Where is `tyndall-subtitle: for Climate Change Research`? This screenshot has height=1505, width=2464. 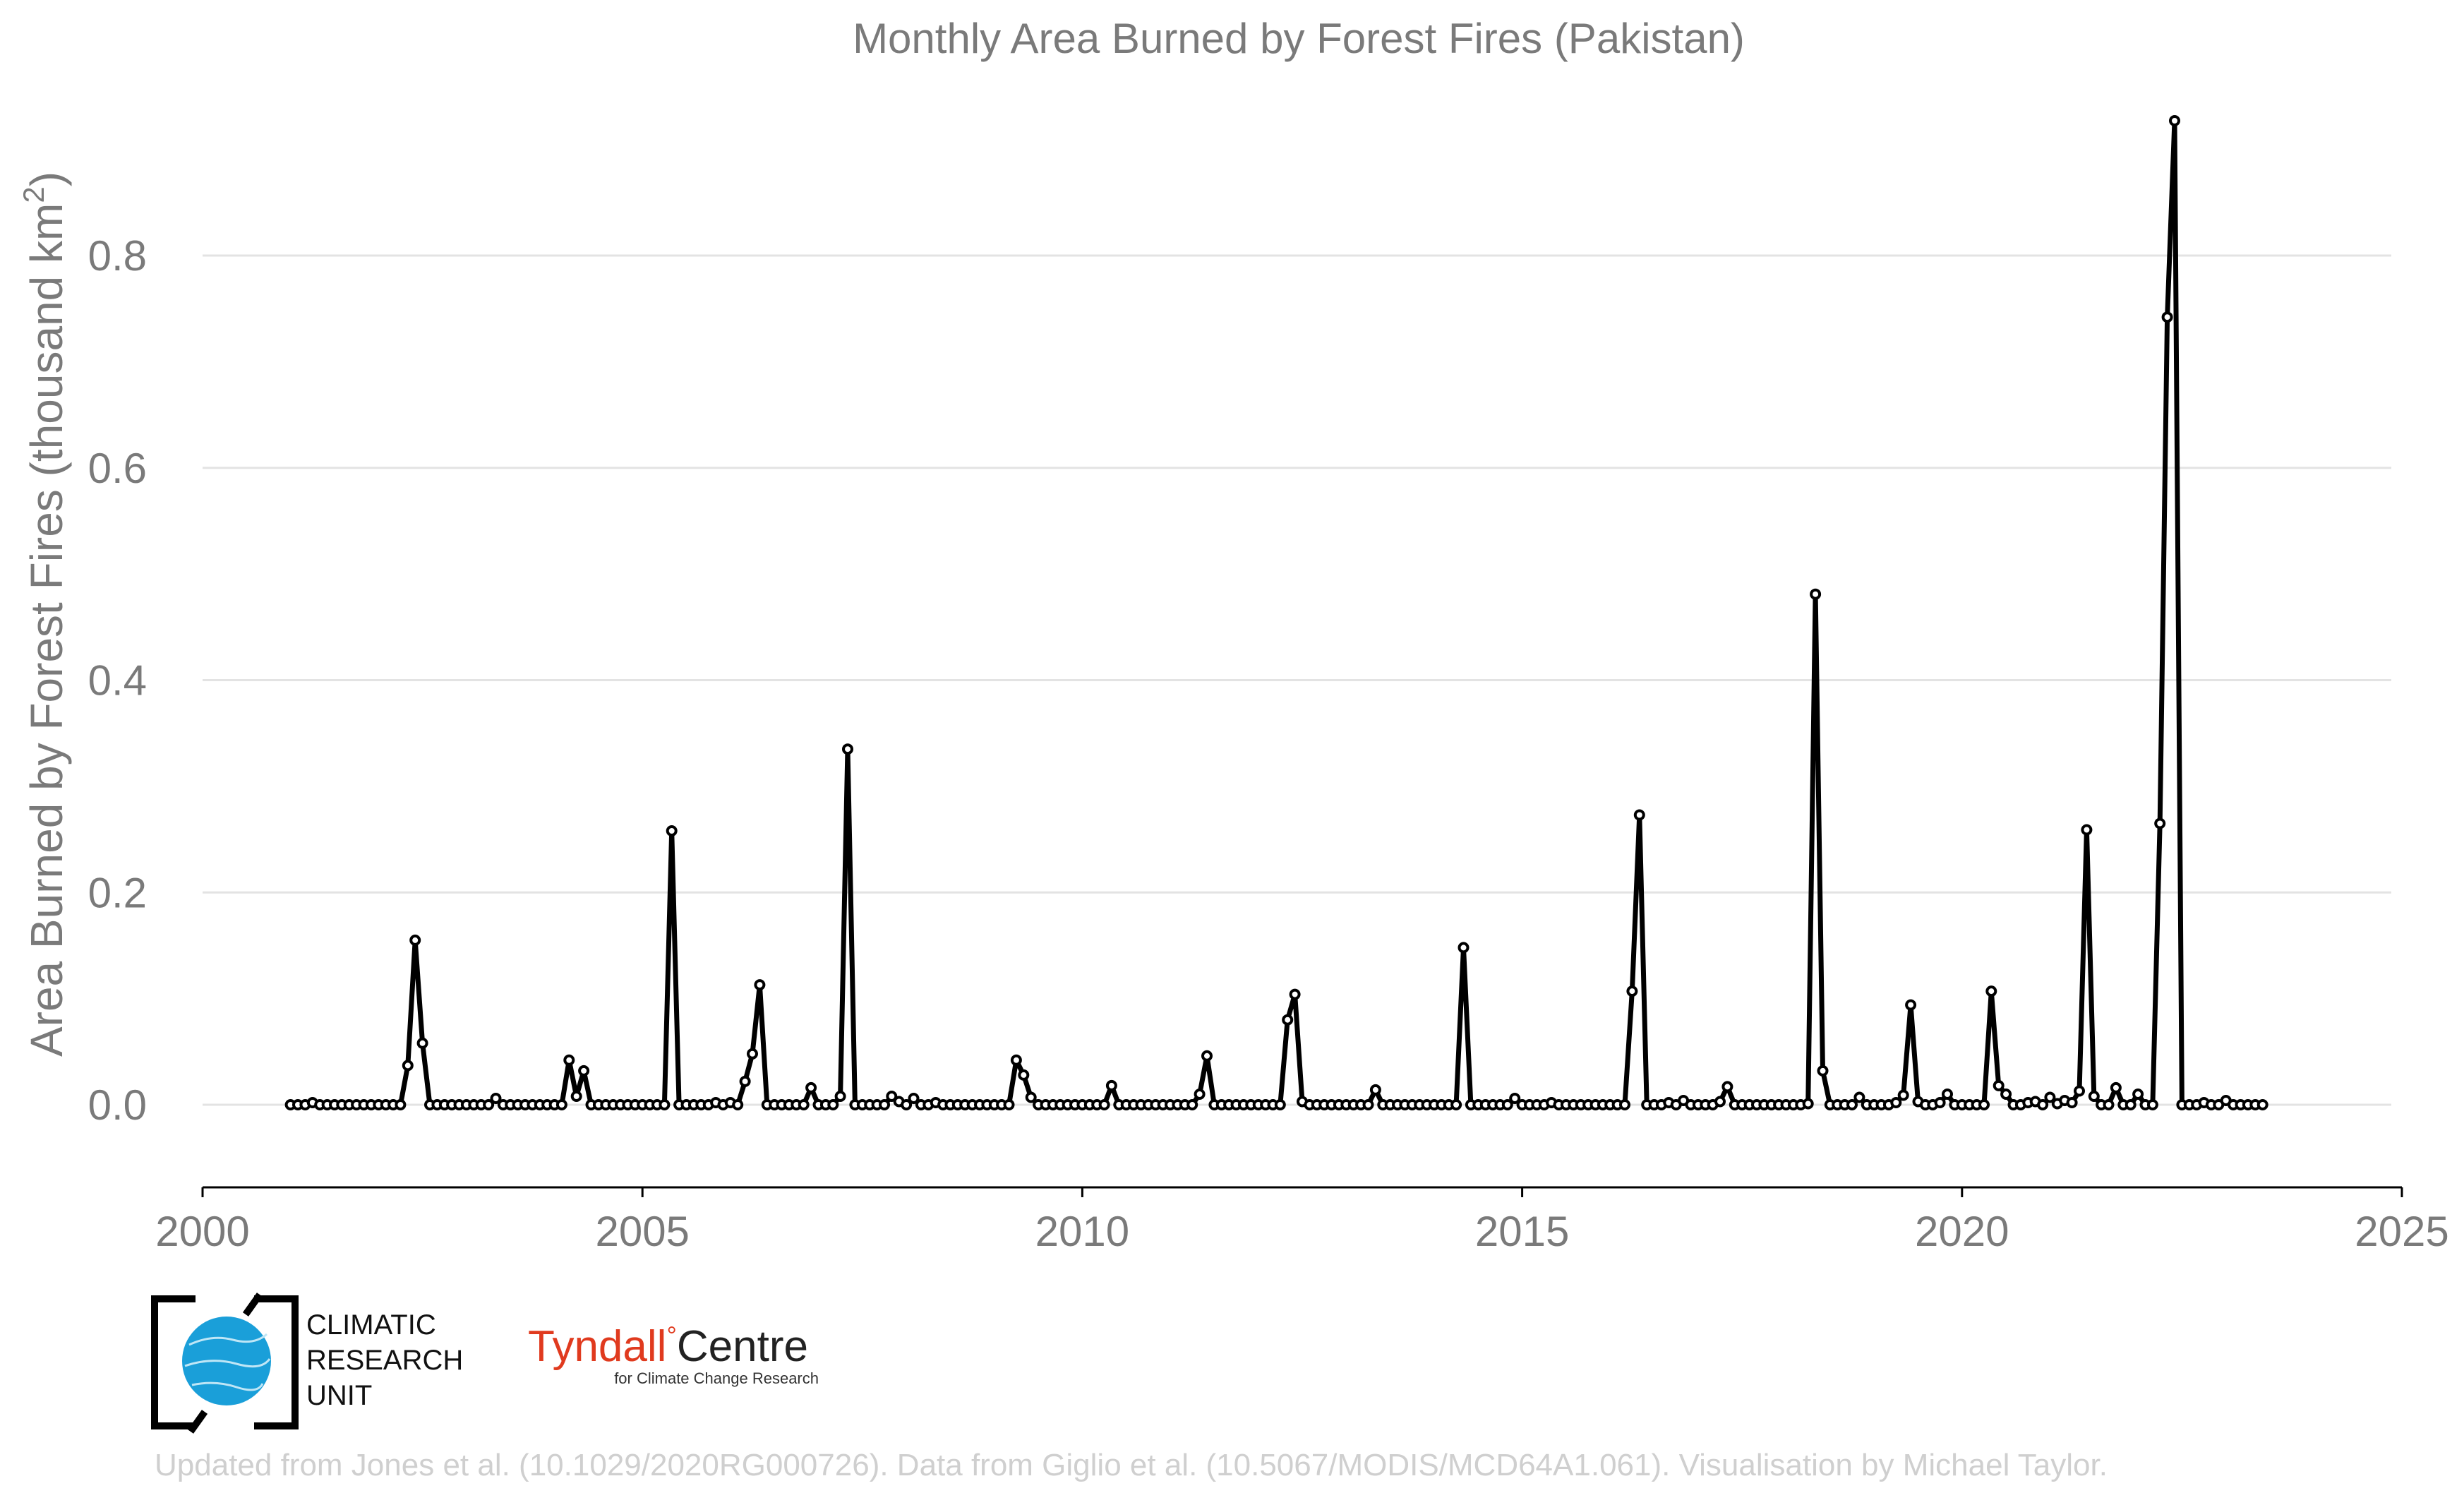 tyndall-subtitle: for Climate Change Research is located at coordinates (716, 1378).